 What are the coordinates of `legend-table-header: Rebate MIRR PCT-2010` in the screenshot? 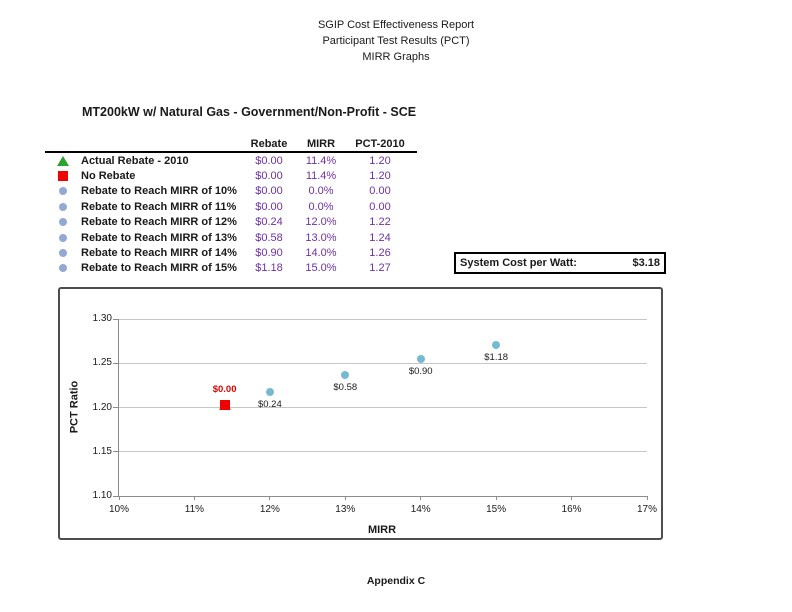 It's located at (231, 144).